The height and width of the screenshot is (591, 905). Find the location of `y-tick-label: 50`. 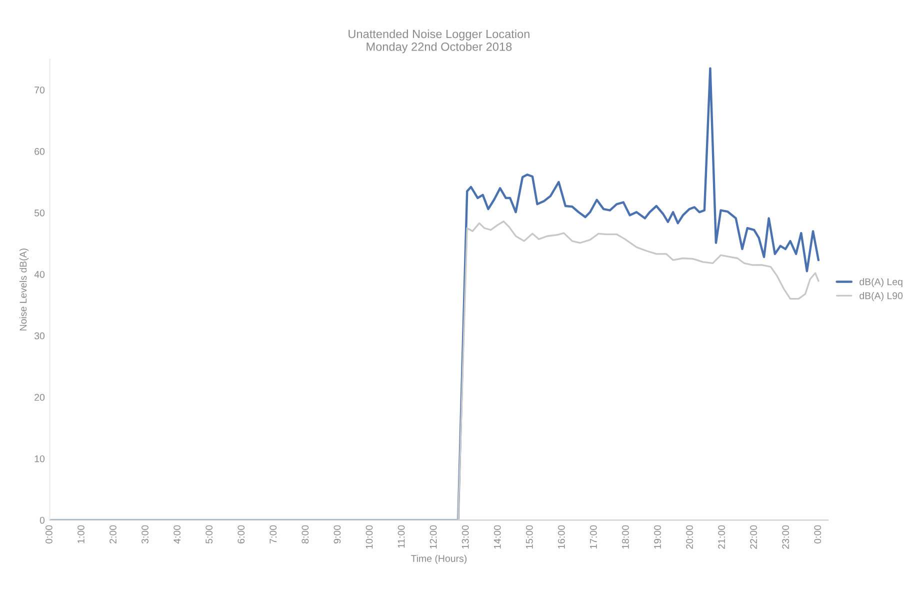

y-tick-label: 50 is located at coordinates (39, 212).